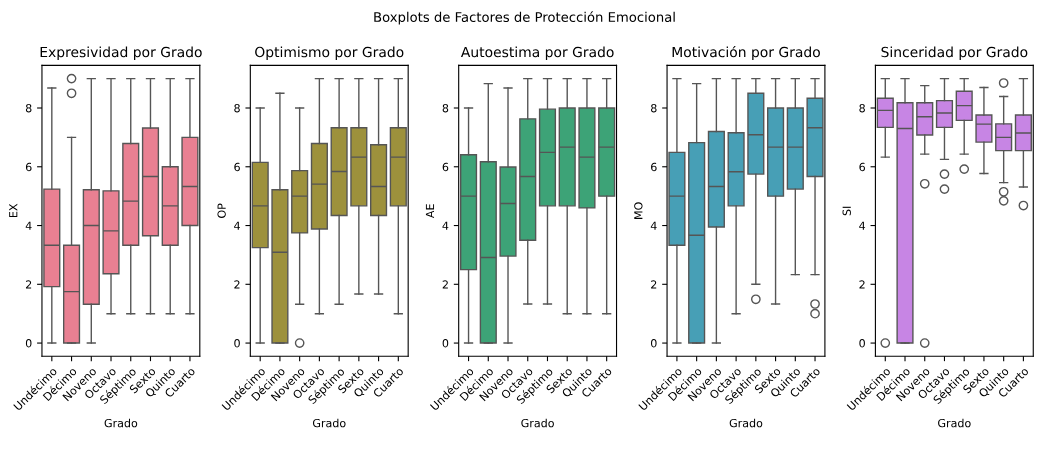 Image resolution: width=1049 pixels, height=451 pixels. I want to click on chart-title: Sinceridad por Grado, so click(954, 53).